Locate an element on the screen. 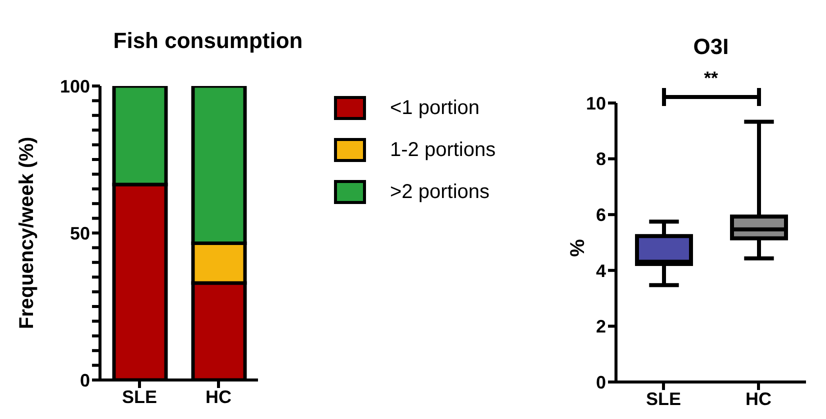 Image resolution: width=826 pixels, height=419 pixels. y-tick-label: 50 is located at coordinates (80, 233).